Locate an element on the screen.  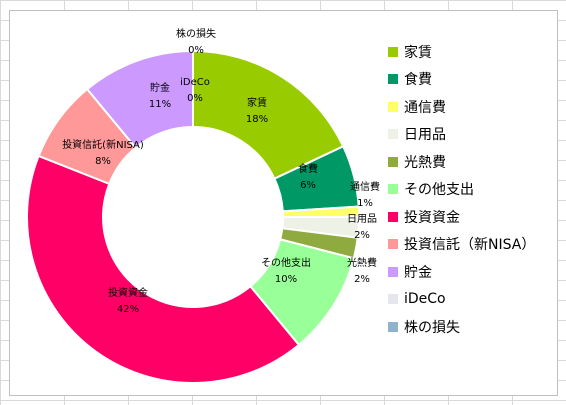
data-label-value-8: 8% is located at coordinates (103, 161).